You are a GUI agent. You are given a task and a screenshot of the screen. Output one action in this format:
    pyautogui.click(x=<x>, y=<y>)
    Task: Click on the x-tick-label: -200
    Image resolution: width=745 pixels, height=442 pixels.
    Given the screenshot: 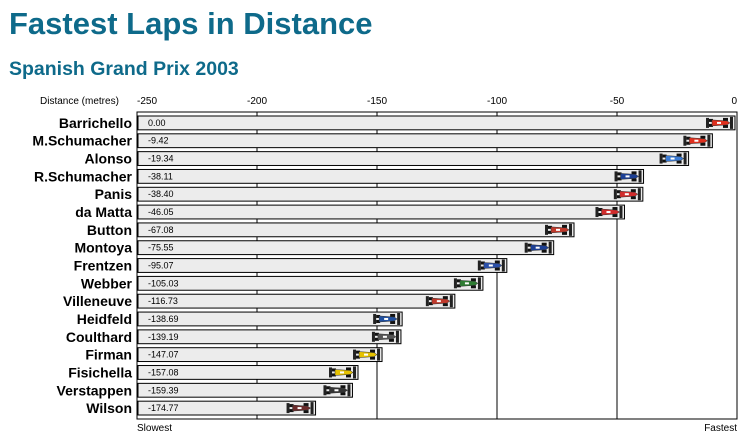 What is the action you would take?
    pyautogui.click(x=257, y=101)
    